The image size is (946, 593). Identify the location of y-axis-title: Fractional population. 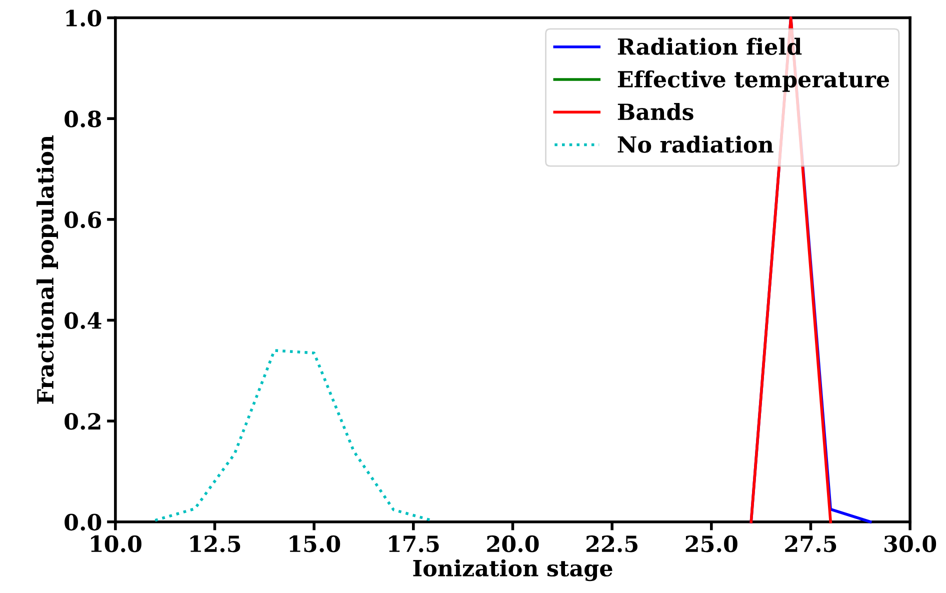
(47, 269).